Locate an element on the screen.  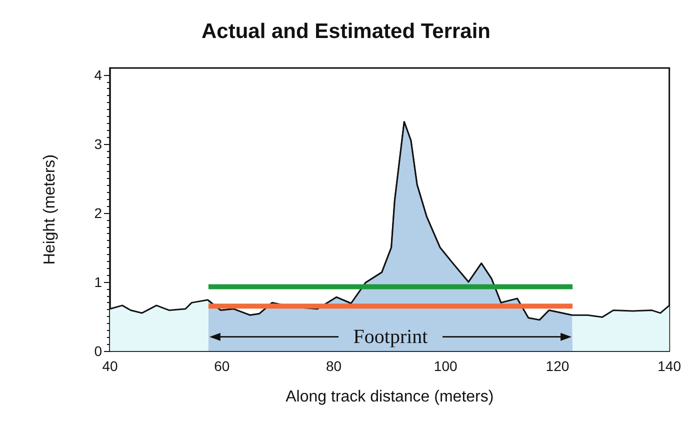
x-tick-label: 40 is located at coordinates (110, 366).